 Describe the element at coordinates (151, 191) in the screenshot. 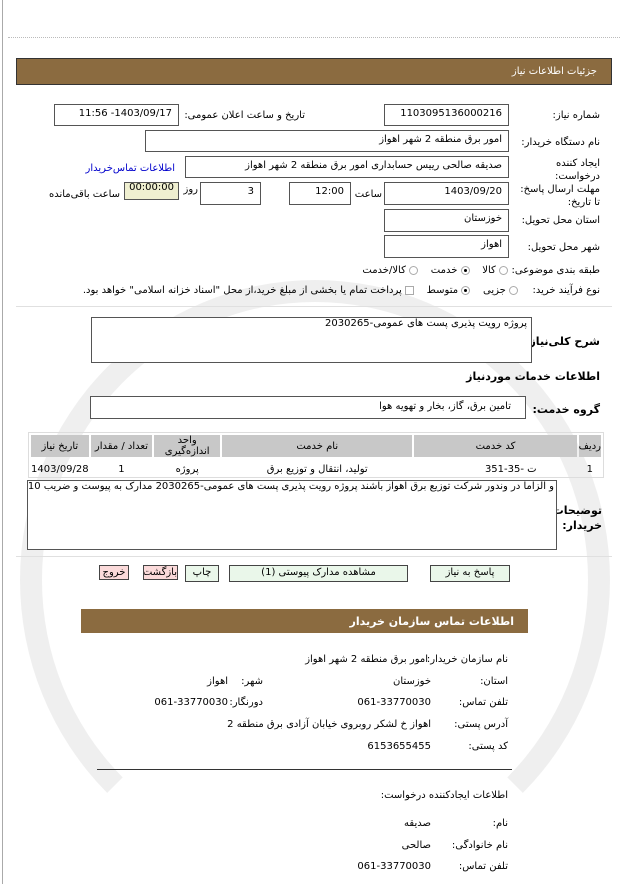

I see `remaining-time-field: 00:00:00` at that location.